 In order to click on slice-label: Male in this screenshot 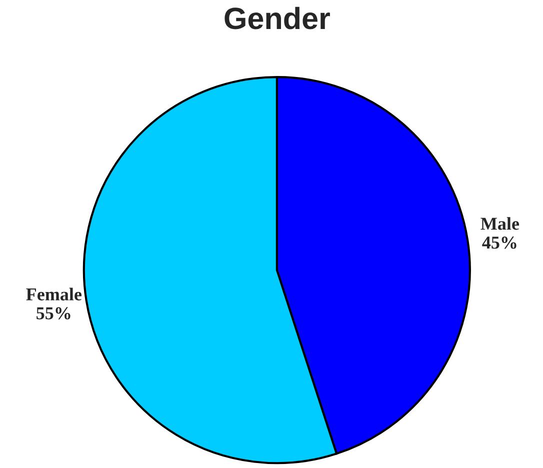, I will do `click(500, 223)`.